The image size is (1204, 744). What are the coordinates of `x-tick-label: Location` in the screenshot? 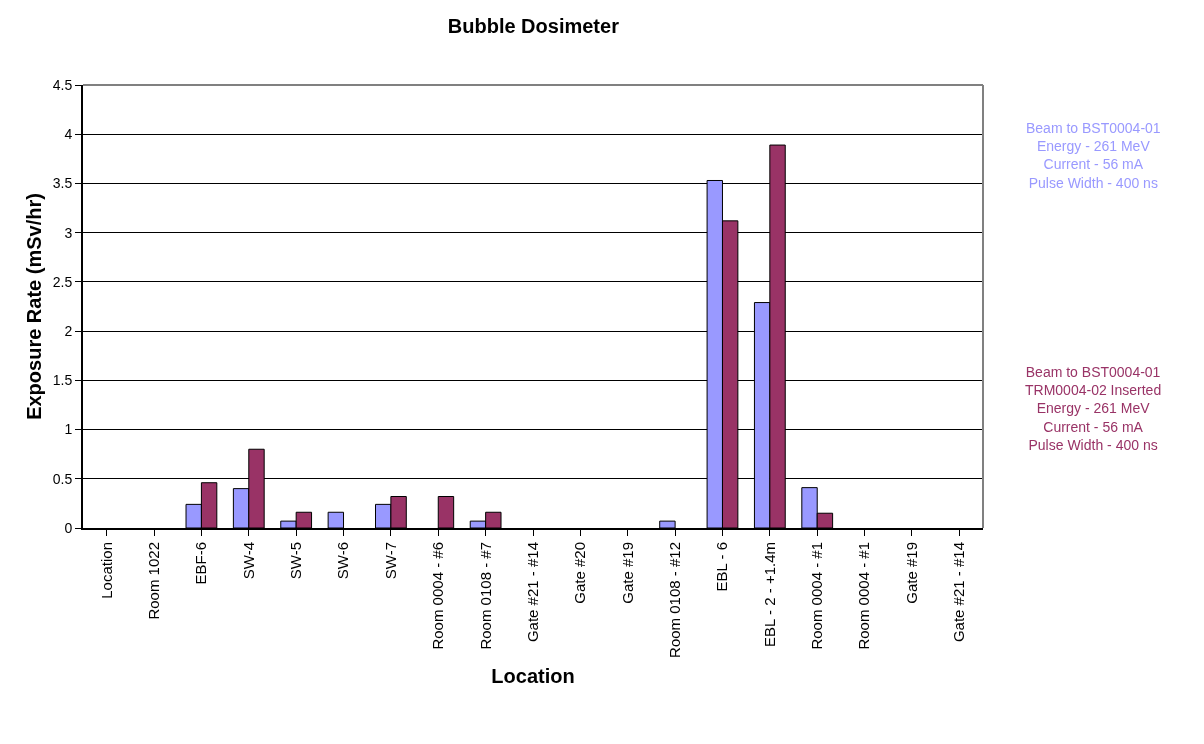 It's located at (106, 570).